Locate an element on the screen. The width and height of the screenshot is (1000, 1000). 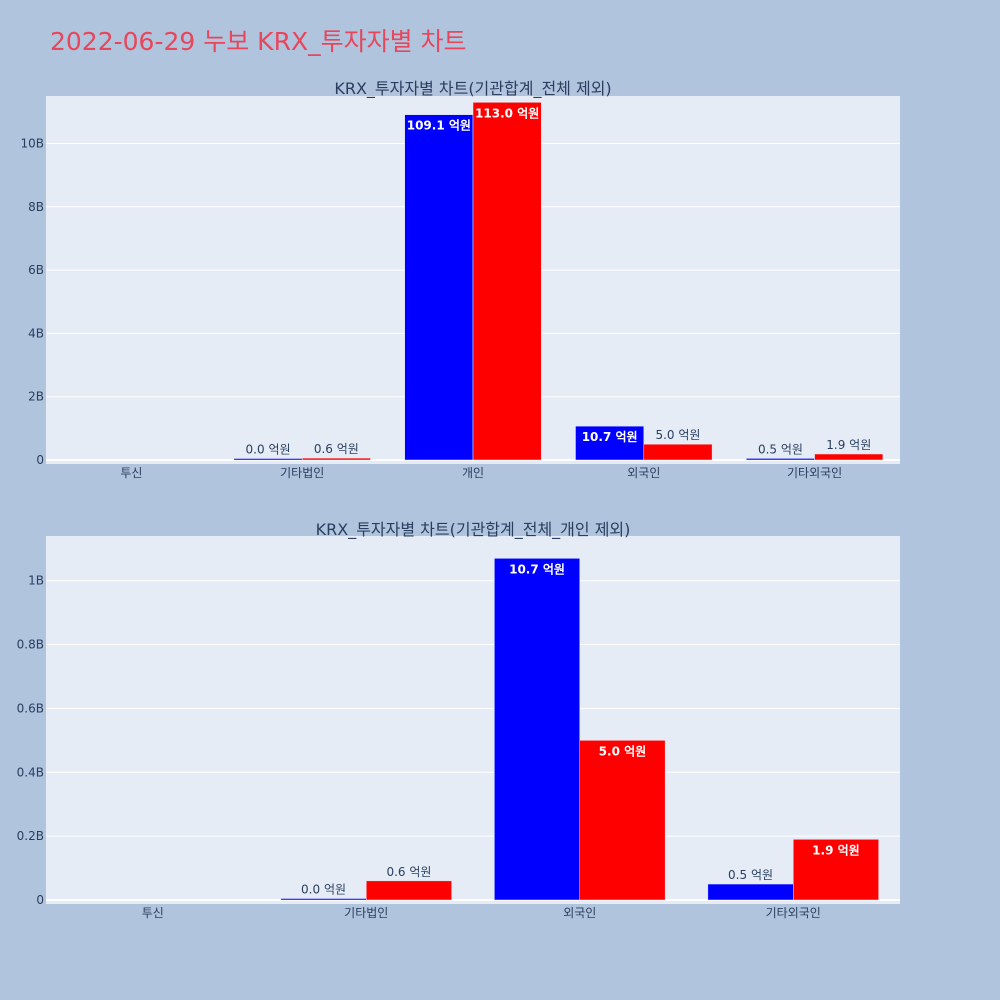
y-tick-label: 0.4B is located at coordinates (30, 772).